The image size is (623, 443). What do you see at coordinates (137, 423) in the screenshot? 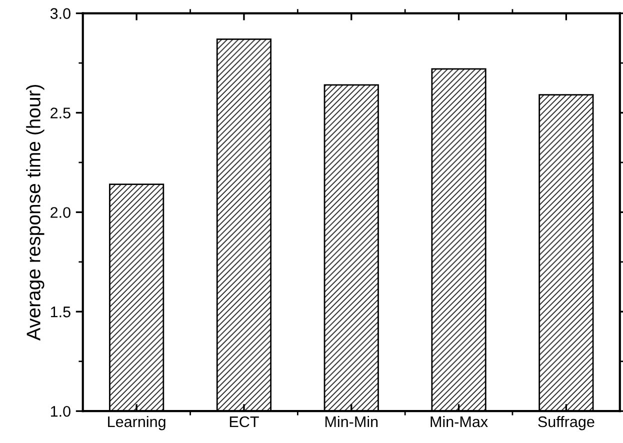
I see `x-tick-label: Learning` at bounding box center [137, 423].